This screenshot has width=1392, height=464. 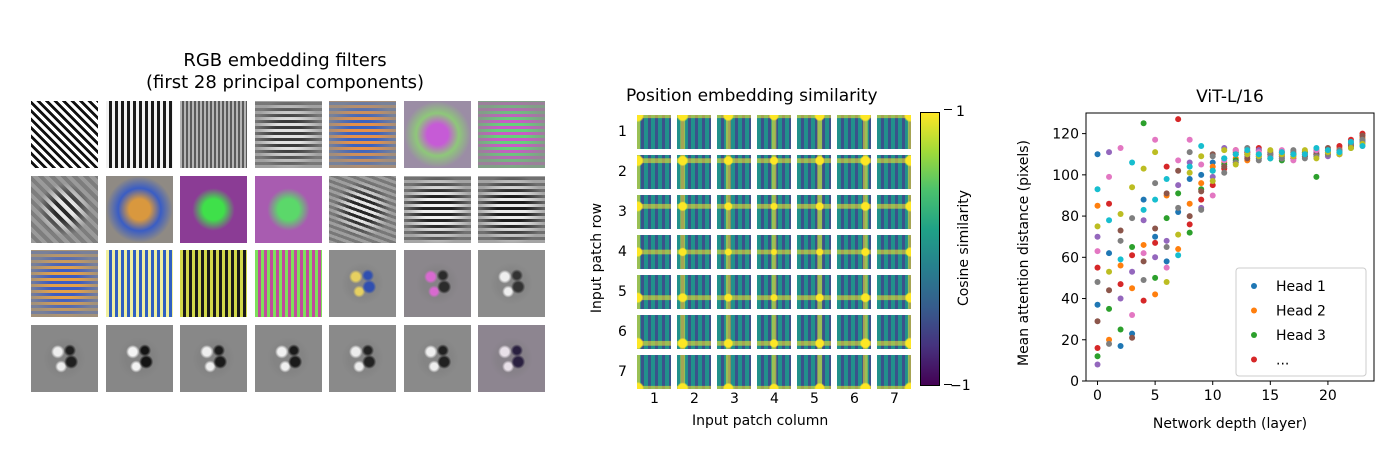 What do you see at coordinates (964, 248) in the screenshot?
I see `colorbar-label: Cosine similarity` at bounding box center [964, 248].